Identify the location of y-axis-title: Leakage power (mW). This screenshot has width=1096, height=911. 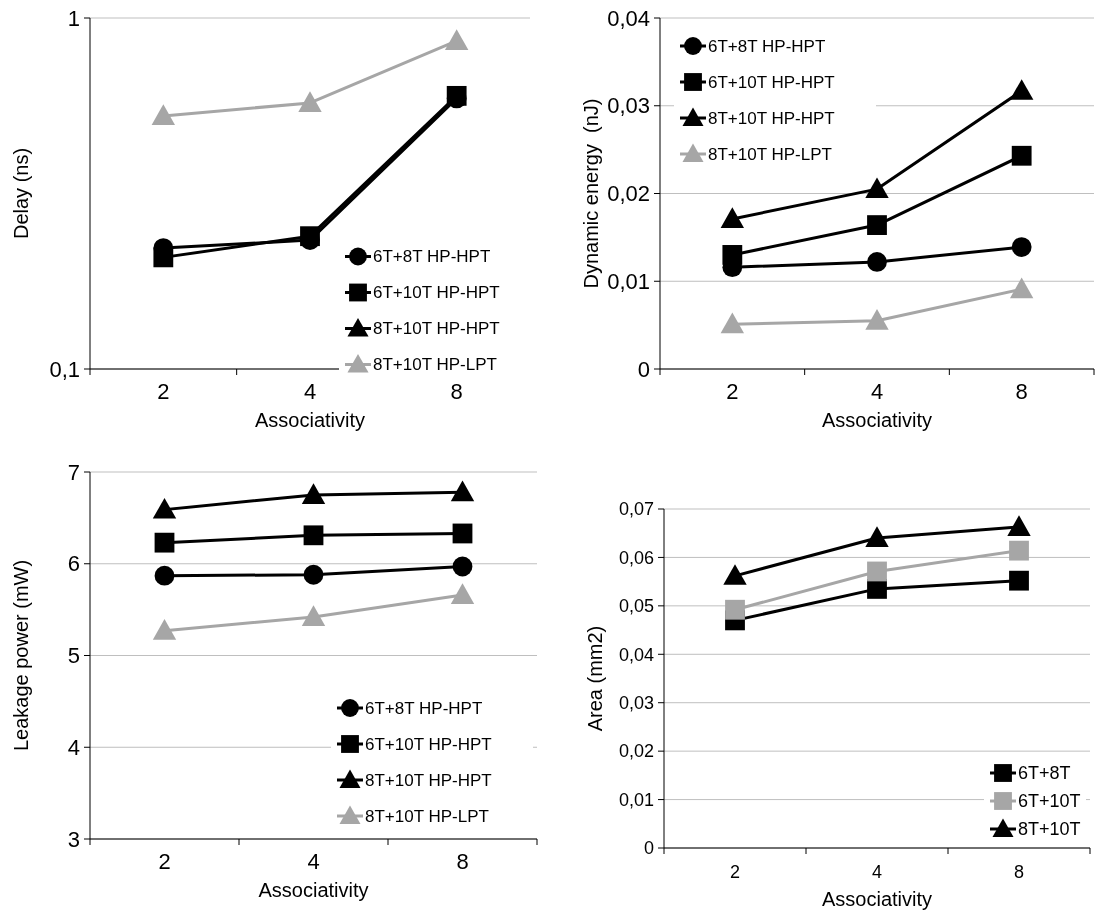
(21, 655).